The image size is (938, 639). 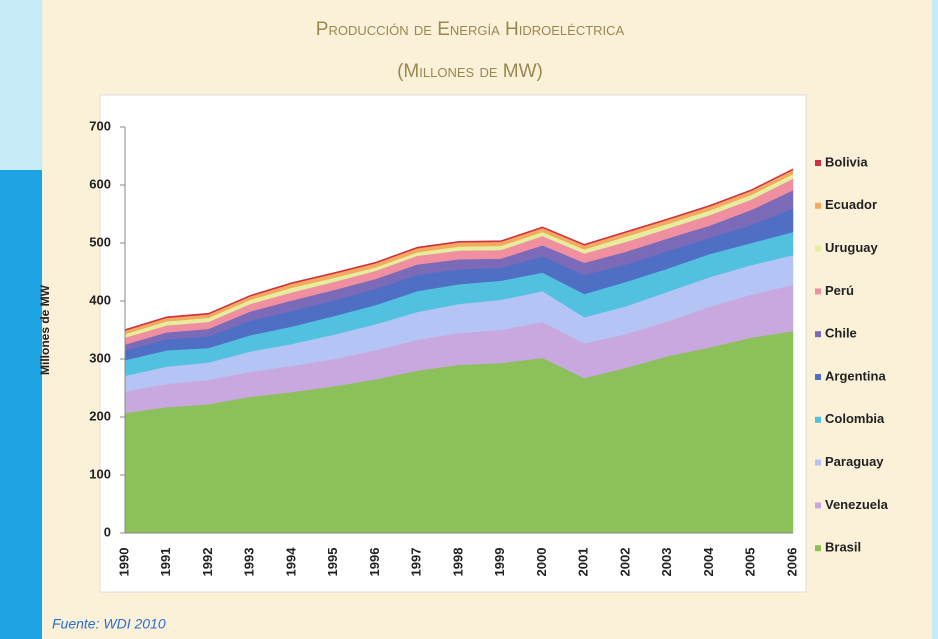 I want to click on y-tick-label: 700, so click(x=100, y=125).